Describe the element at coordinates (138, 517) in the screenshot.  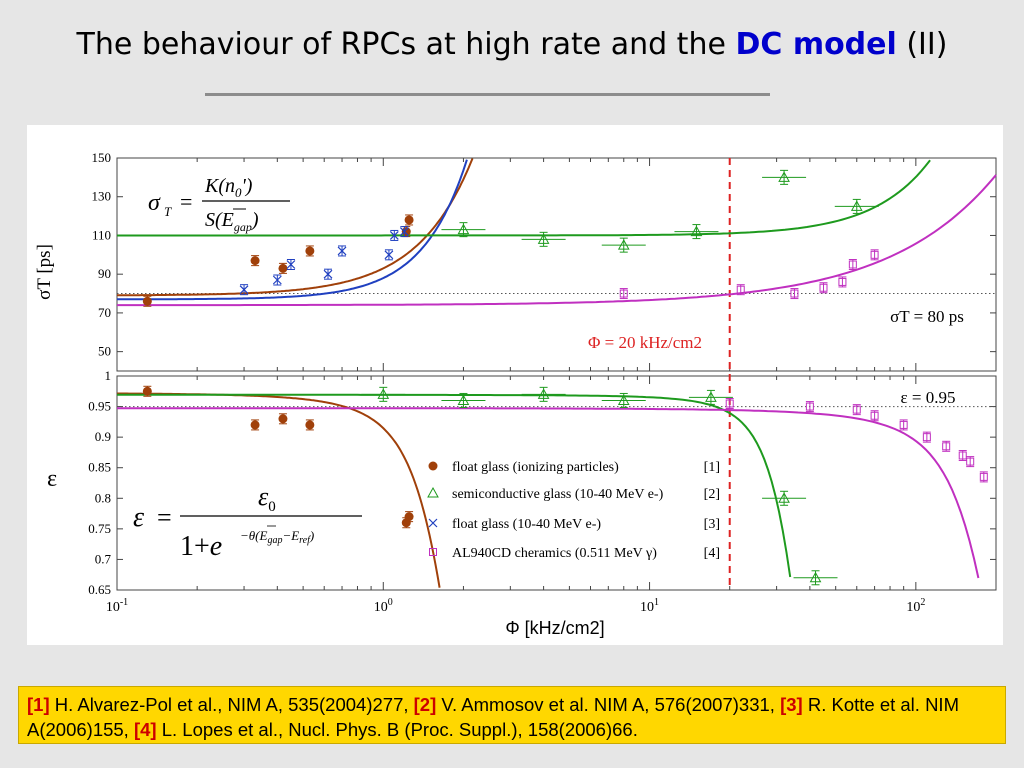
I see `svg-text: ε` at that location.